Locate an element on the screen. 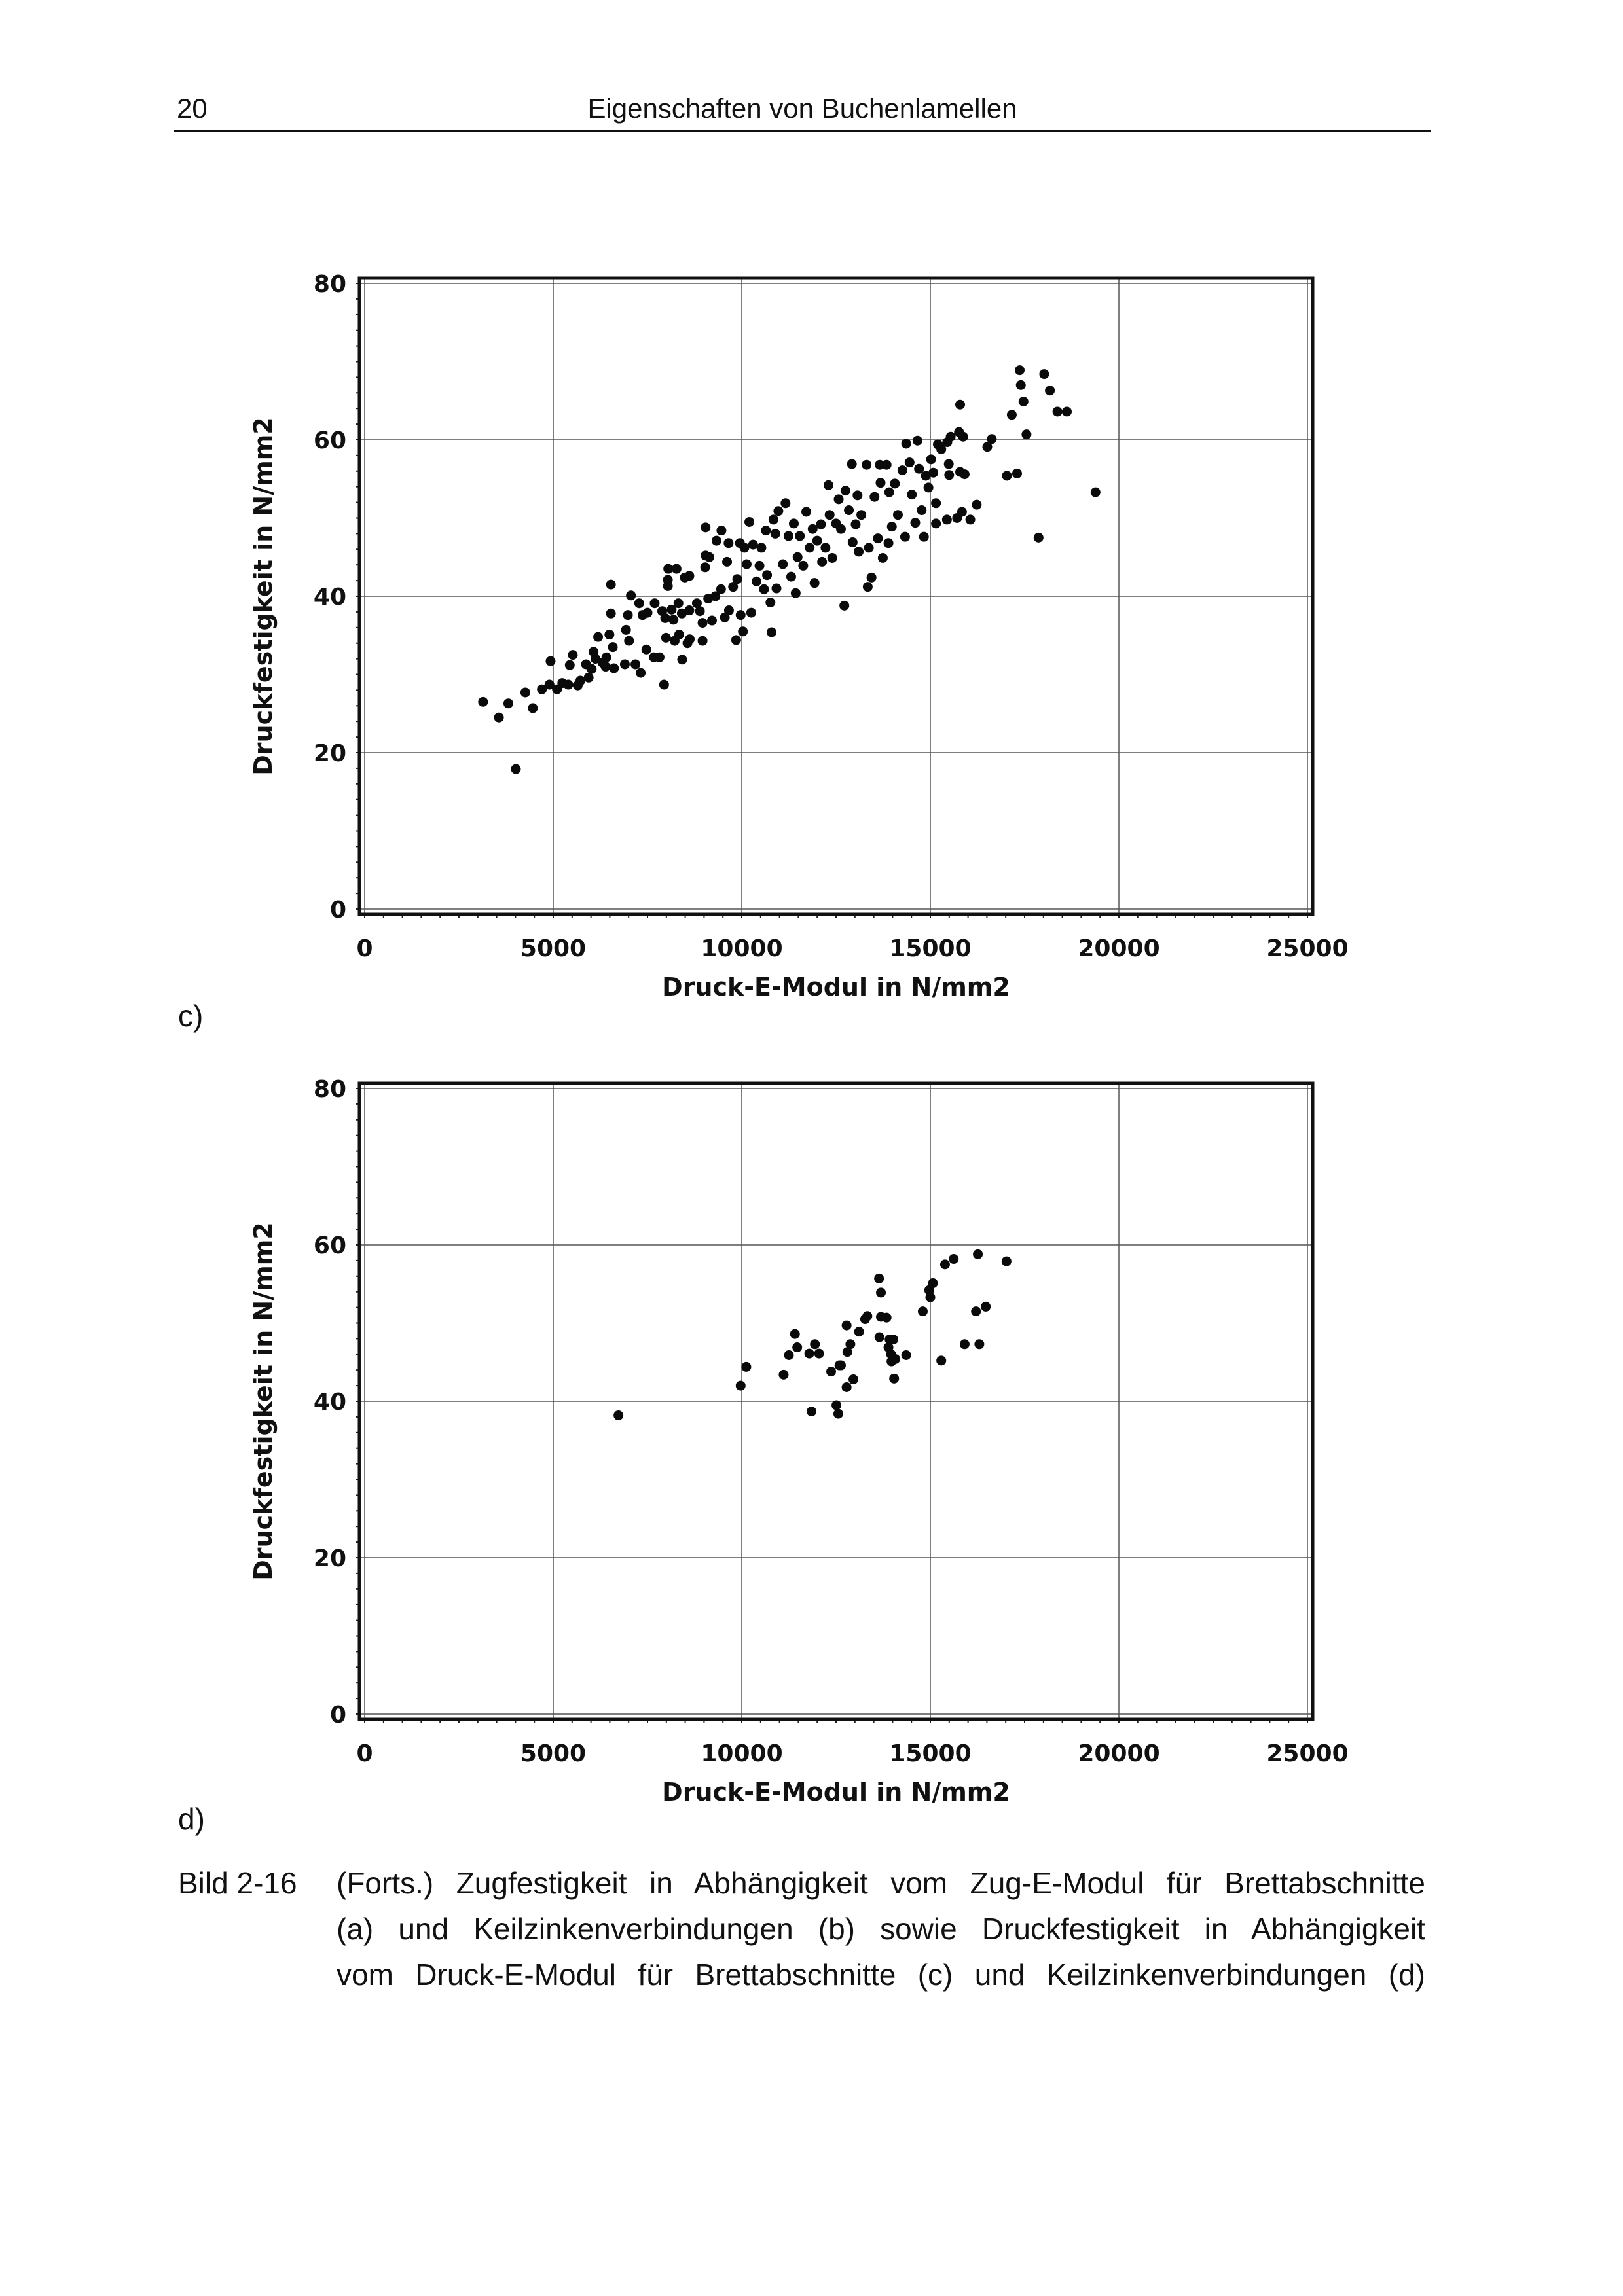 Image resolution: width=1623 pixels, height=2296 pixels. x-tick-label: 15000 is located at coordinates (930, 1753).